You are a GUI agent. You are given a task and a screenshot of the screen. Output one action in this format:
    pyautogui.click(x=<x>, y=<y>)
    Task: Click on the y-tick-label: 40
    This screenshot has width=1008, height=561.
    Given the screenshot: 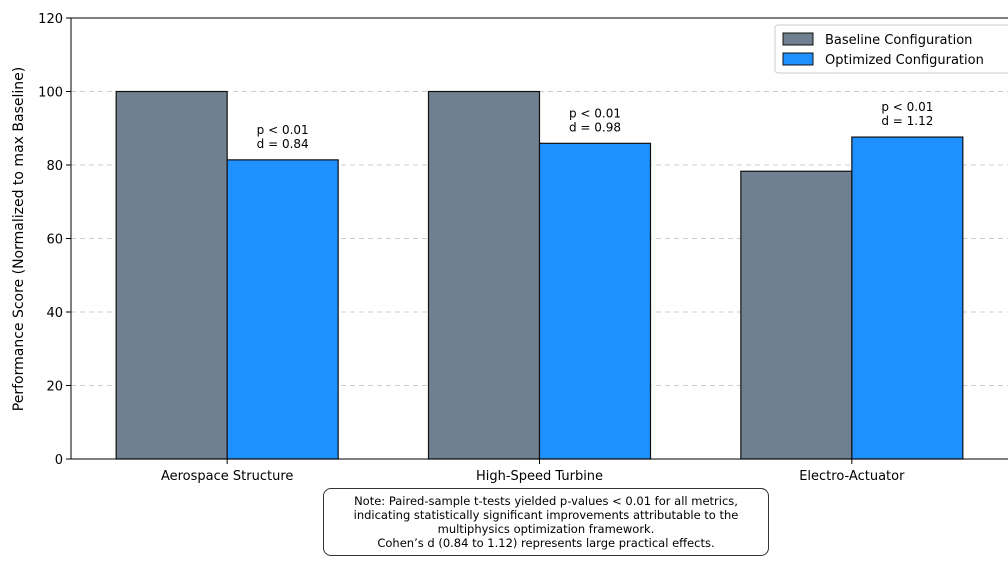 What is the action you would take?
    pyautogui.click(x=54, y=313)
    